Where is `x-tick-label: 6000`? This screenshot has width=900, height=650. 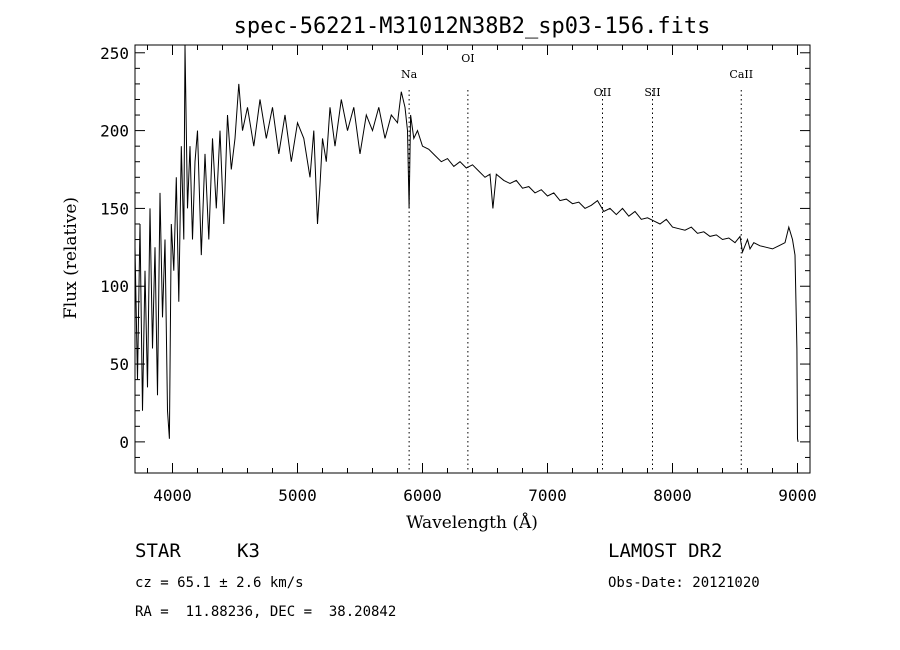
x-tick-label: 6000 is located at coordinates (422, 495).